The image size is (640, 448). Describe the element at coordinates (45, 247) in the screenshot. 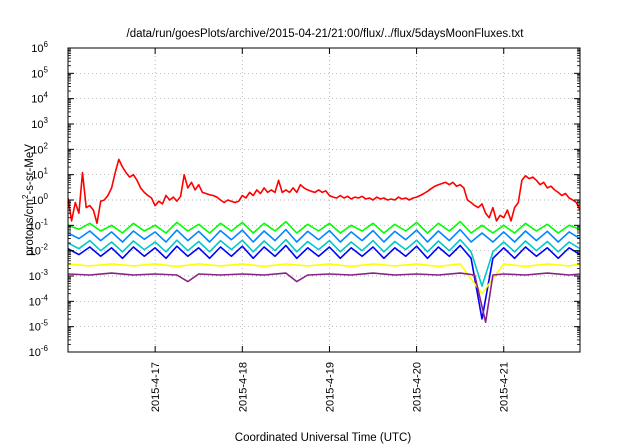

I see `y-tick-exponent: -2` at that location.